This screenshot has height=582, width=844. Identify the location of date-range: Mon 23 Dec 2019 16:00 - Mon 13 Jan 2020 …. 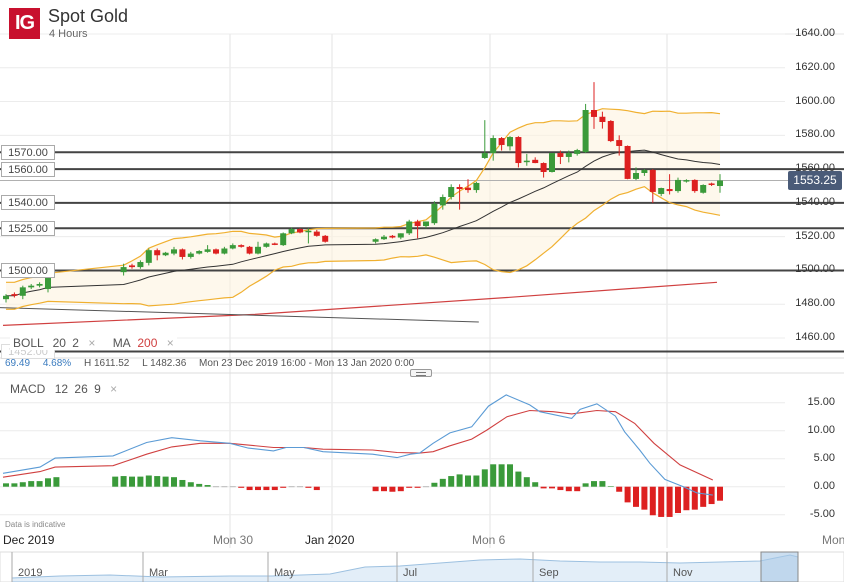
(307, 363).